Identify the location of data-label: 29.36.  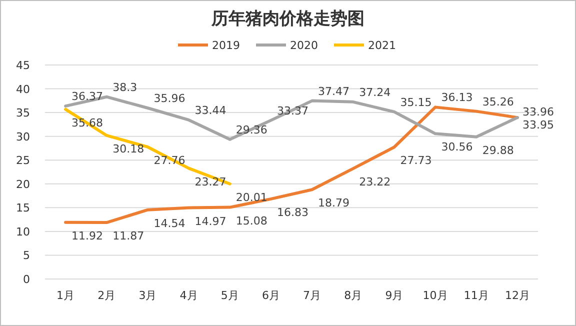
(252, 129).